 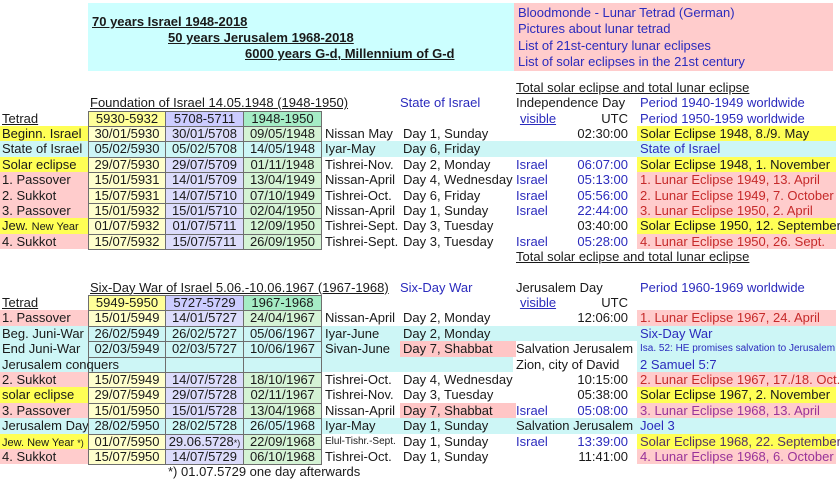 What do you see at coordinates (282, 134) in the screenshot?
I see `date-gregorian: 09/05/1948` at bounding box center [282, 134].